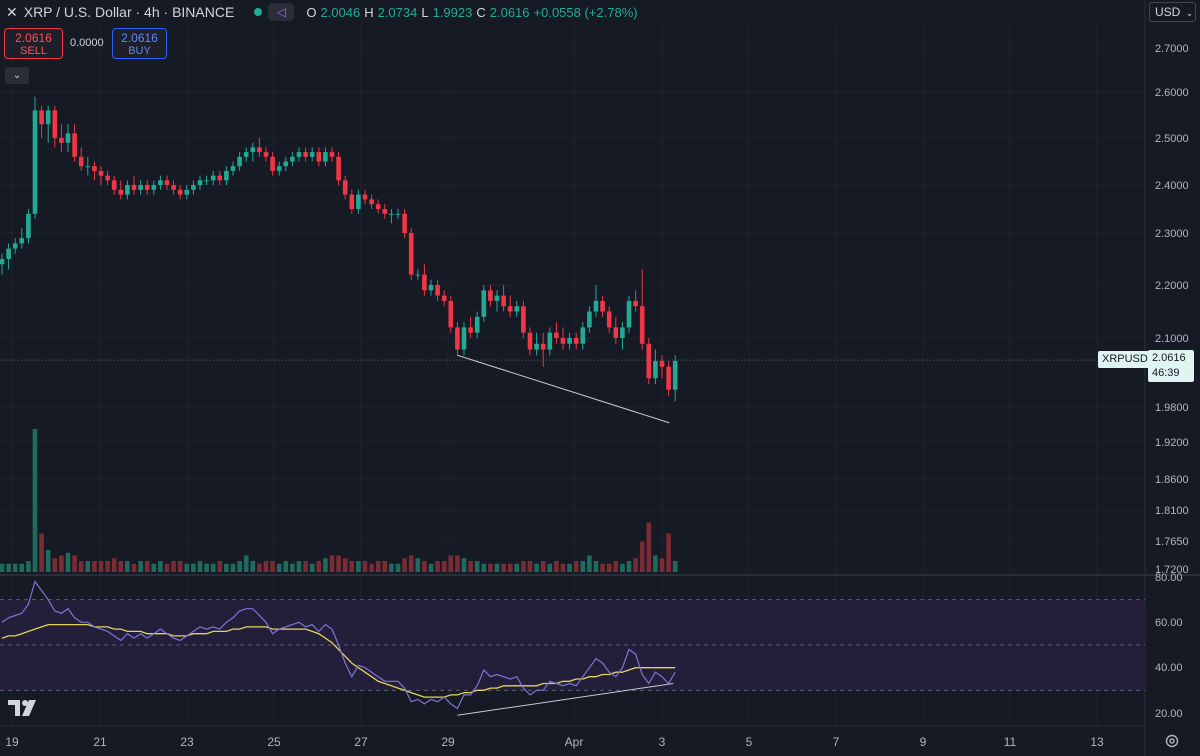 The width and height of the screenshot is (1200, 756). Describe the element at coordinates (25, 708) in the screenshot. I see `tradingview-logo-icon` at that location.